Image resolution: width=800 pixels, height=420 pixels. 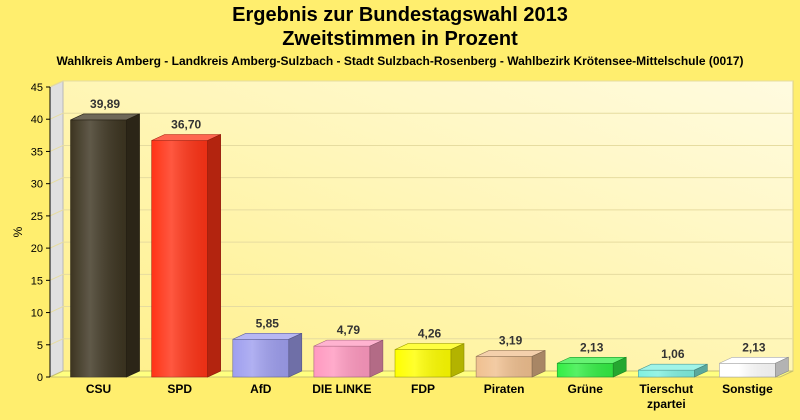 I want to click on bar-fdp, so click(x=429, y=360).